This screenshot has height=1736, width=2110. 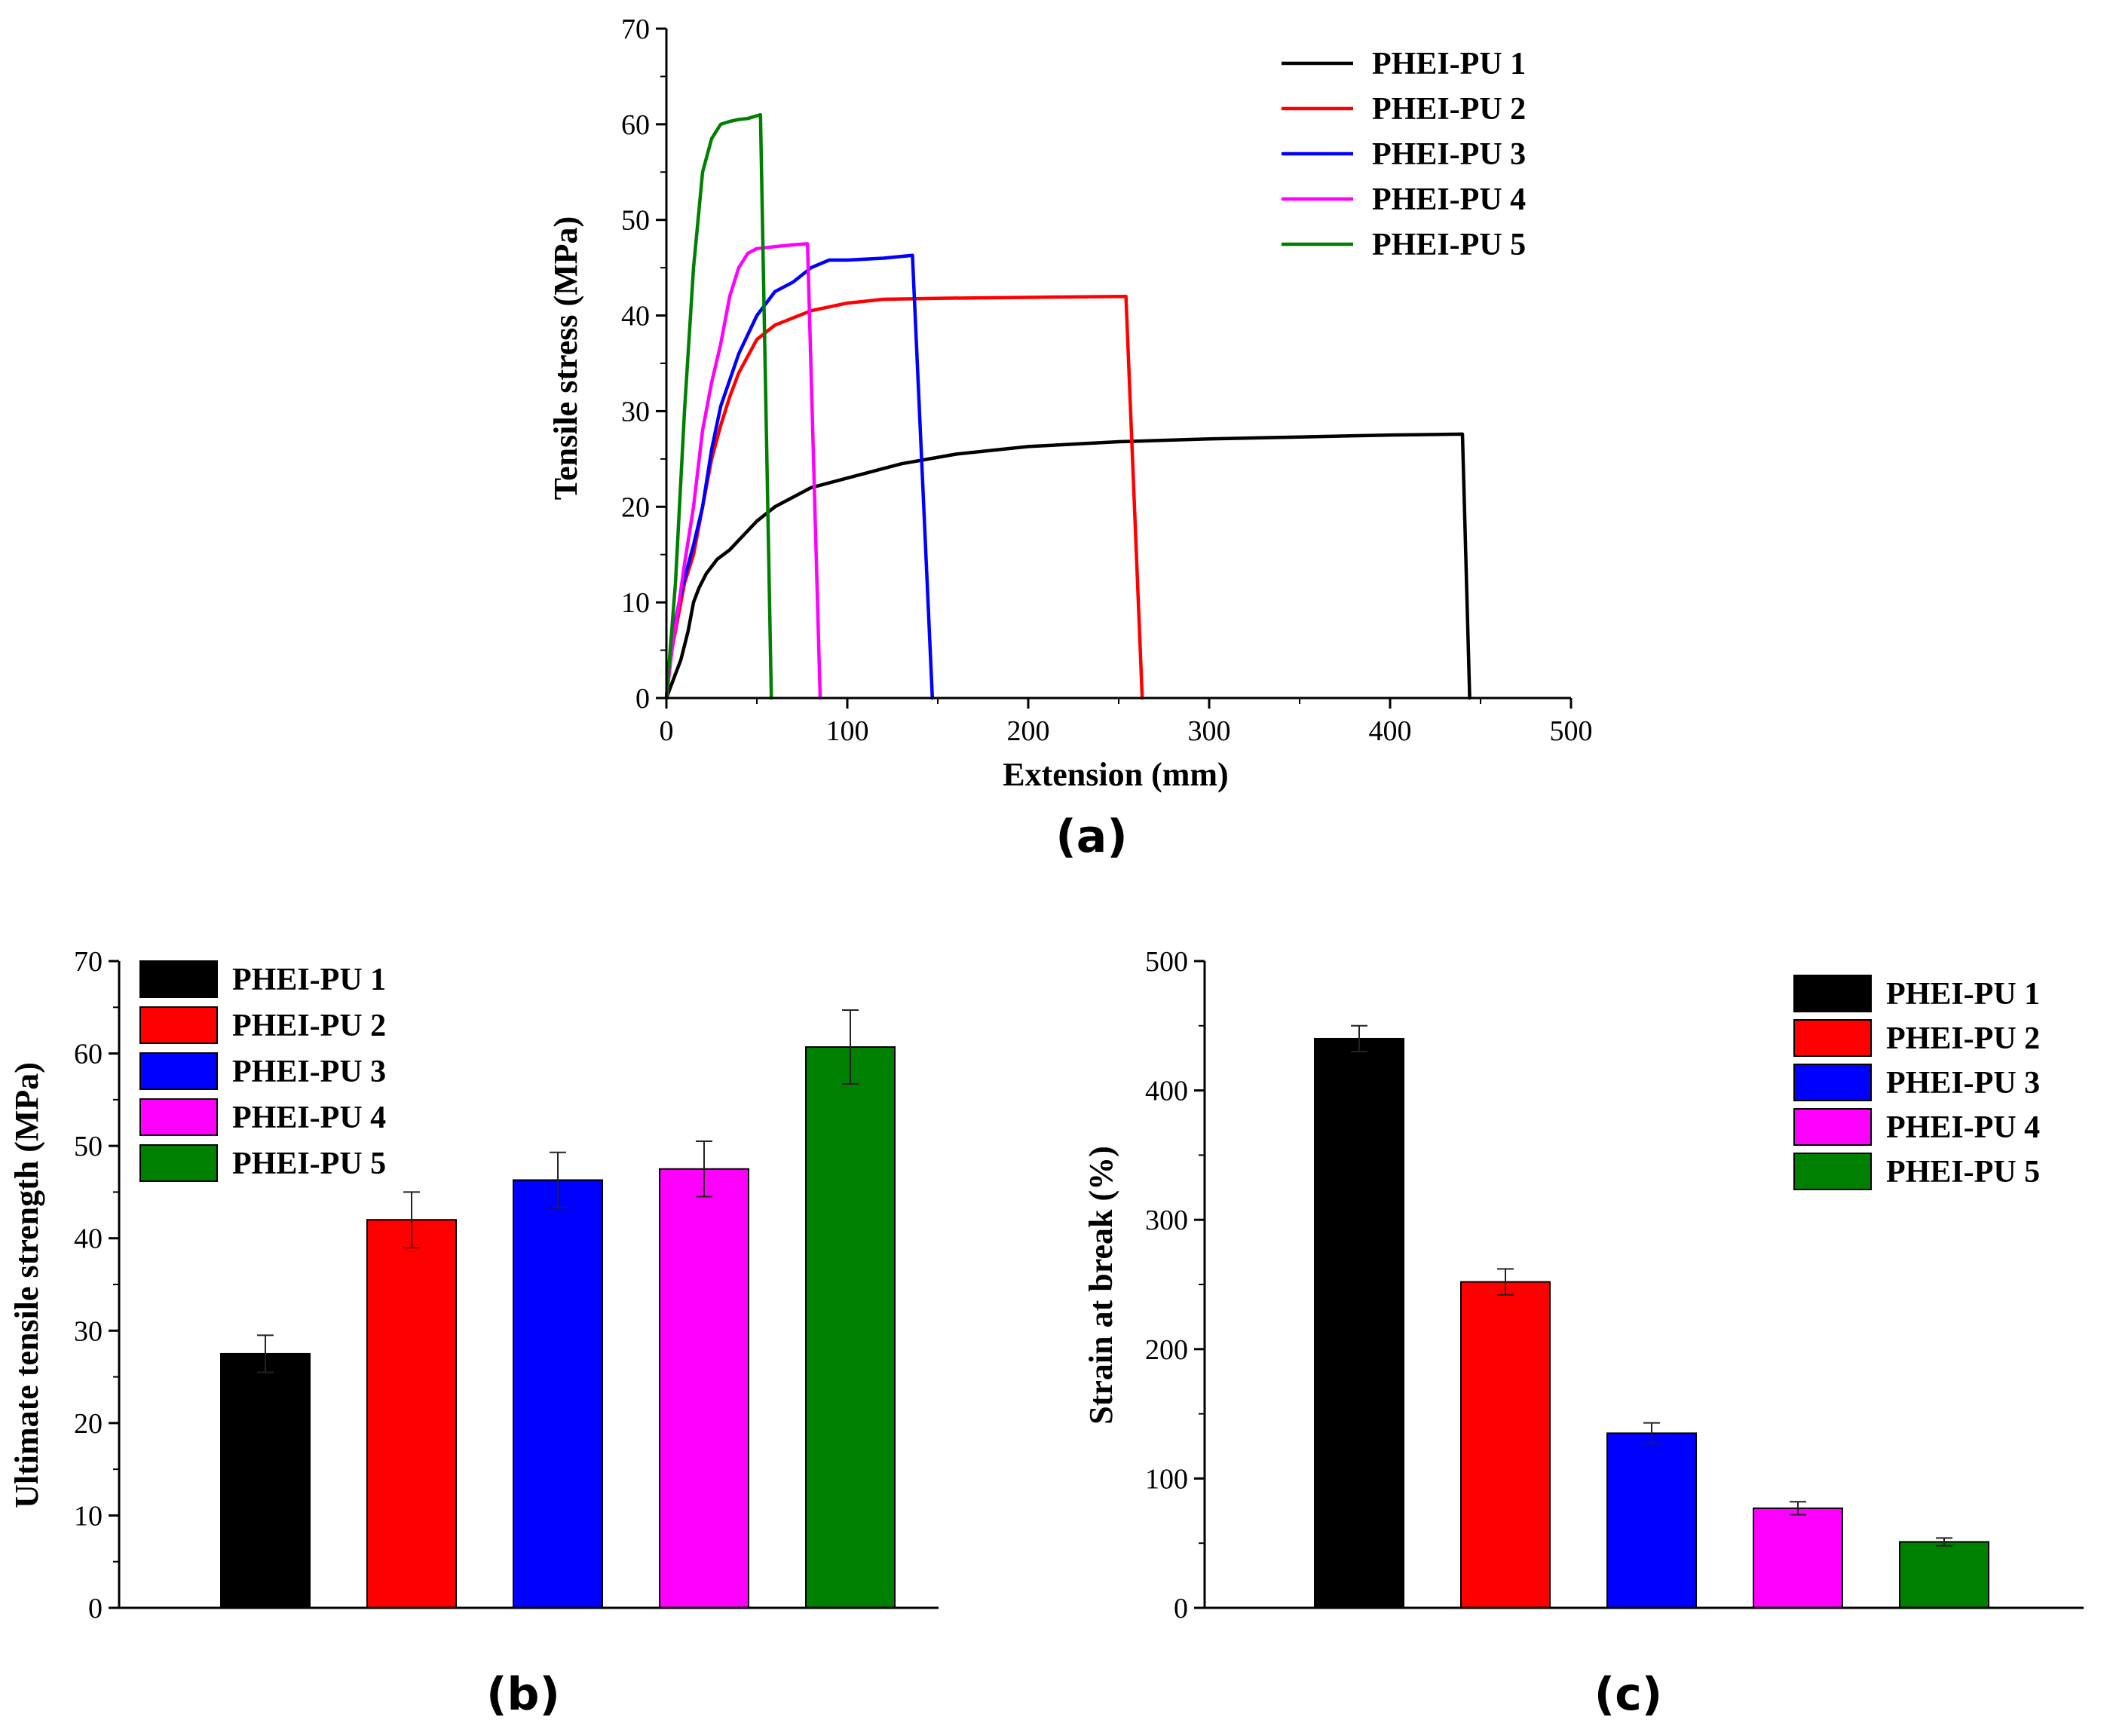 What do you see at coordinates (635, 316) in the screenshot?
I see `a-y-tick-label: 40` at bounding box center [635, 316].